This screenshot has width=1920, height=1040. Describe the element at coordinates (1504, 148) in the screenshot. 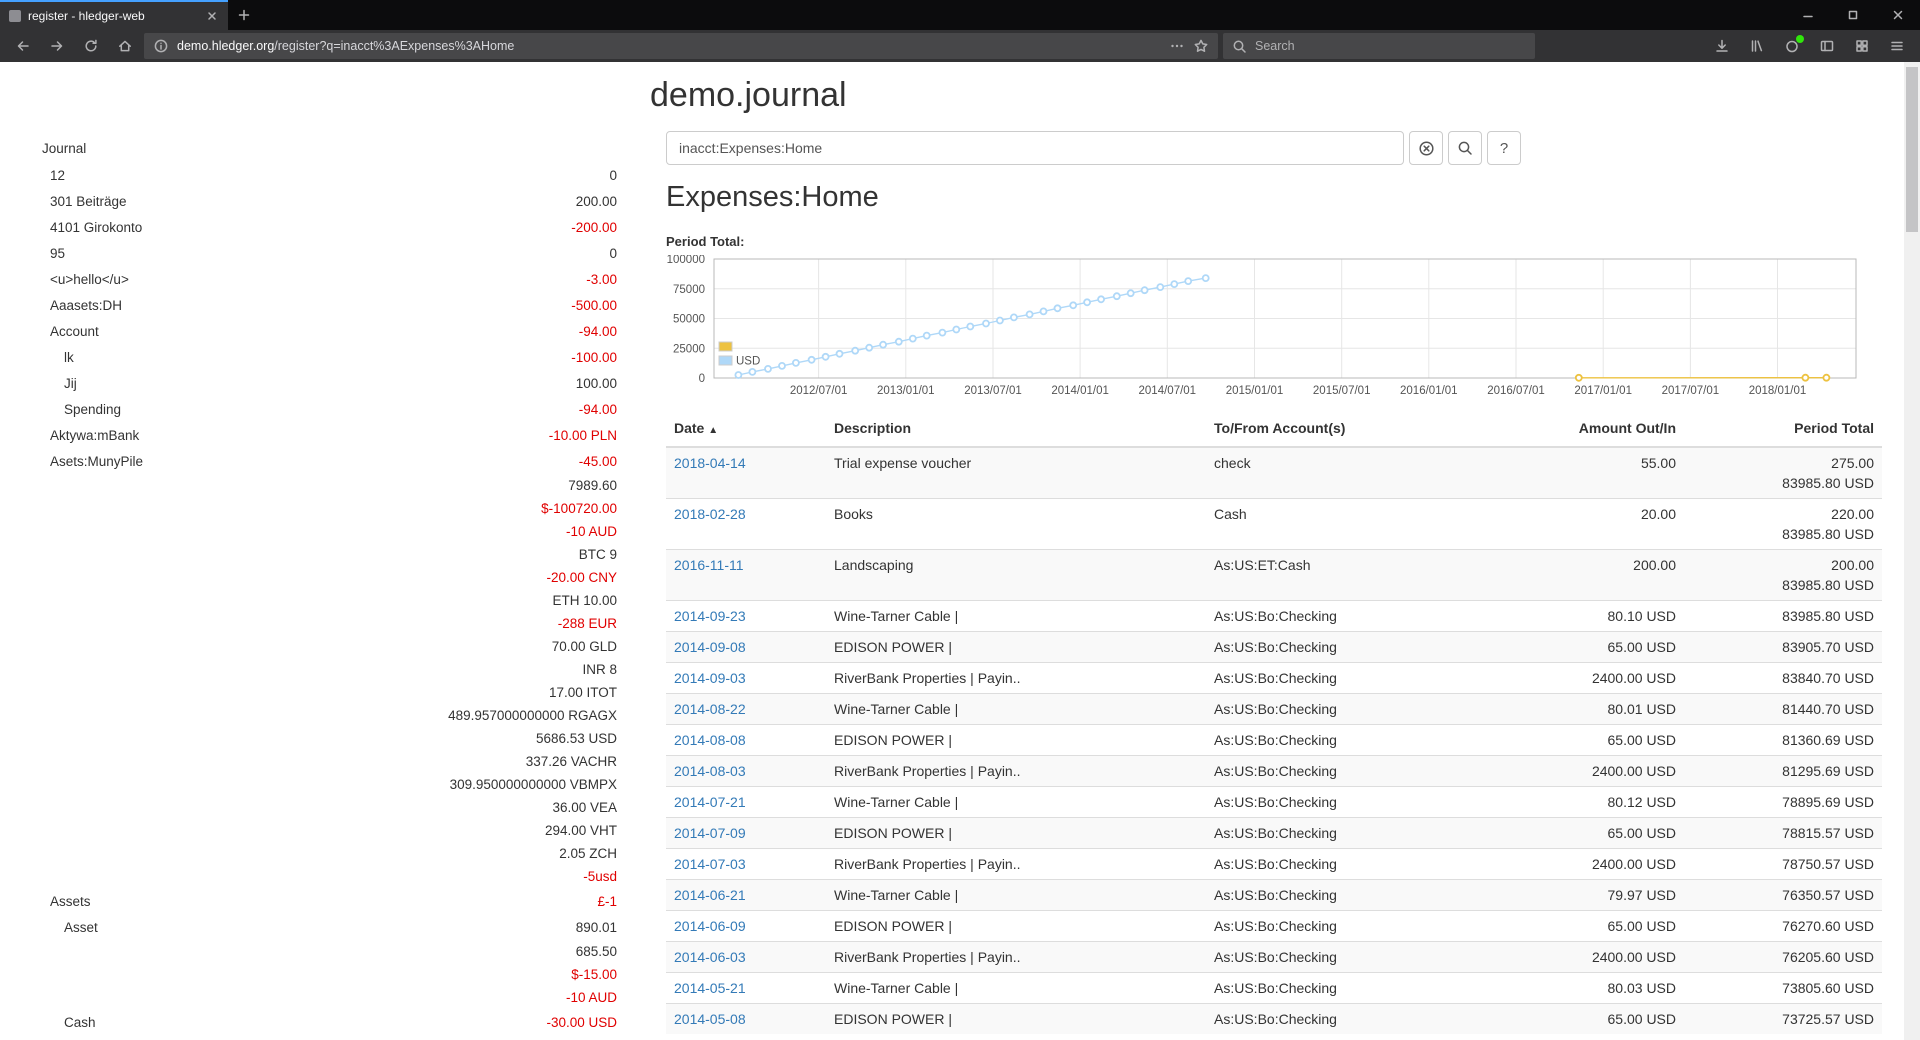

I see `help-button: ?` at that location.